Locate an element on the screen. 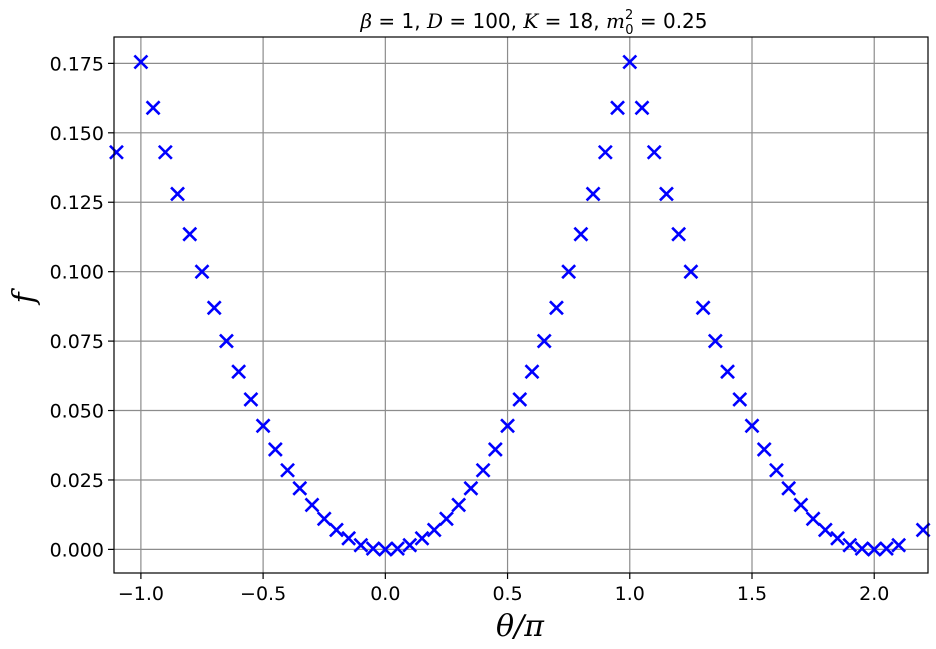  x-tick-label: −0.5 is located at coordinates (263, 594).